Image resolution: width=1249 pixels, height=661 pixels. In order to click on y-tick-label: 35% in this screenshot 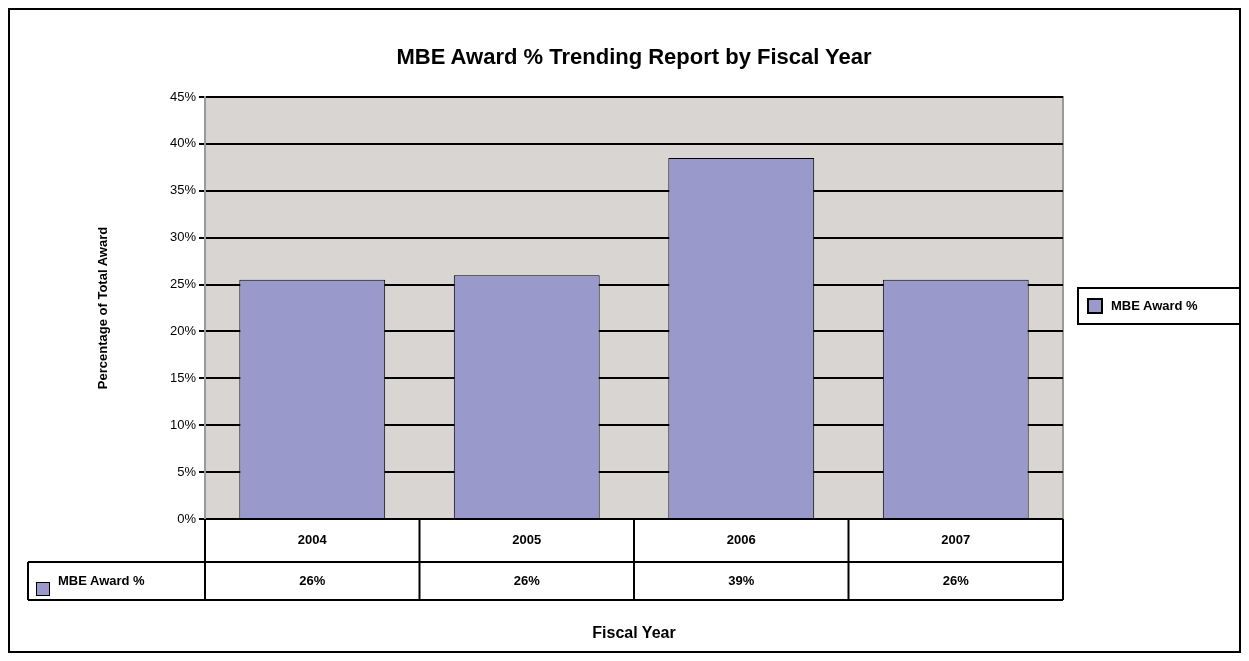, I will do `click(183, 190)`.